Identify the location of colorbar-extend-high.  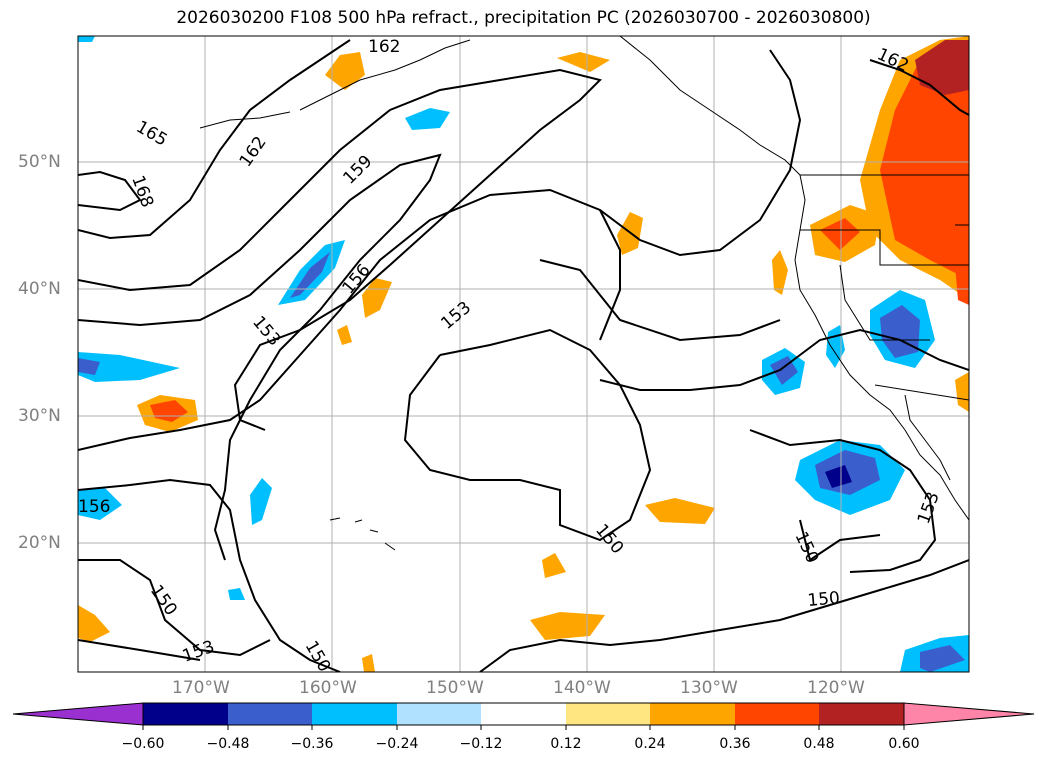
(969, 714).